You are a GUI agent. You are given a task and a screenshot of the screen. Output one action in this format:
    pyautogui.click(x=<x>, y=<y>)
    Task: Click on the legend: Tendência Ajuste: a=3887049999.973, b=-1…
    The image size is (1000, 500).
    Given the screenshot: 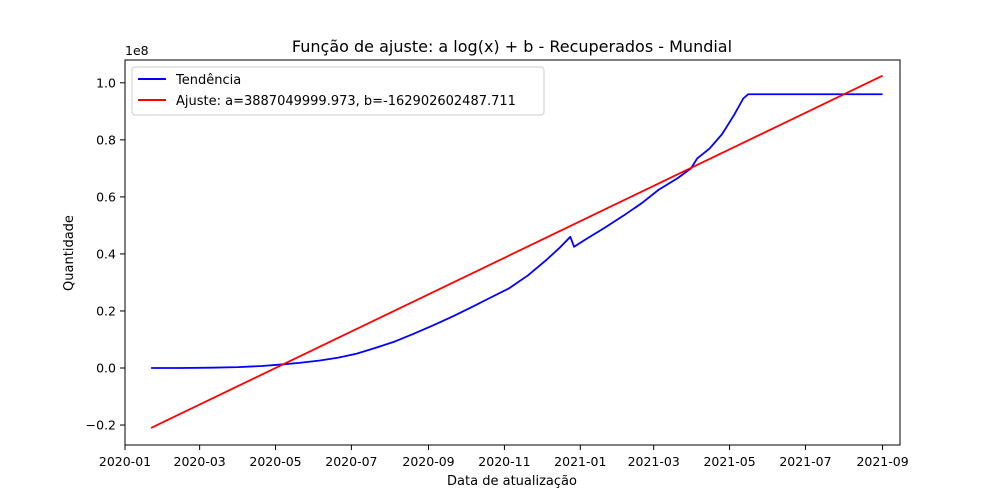 What is the action you would take?
    pyautogui.click(x=338, y=91)
    